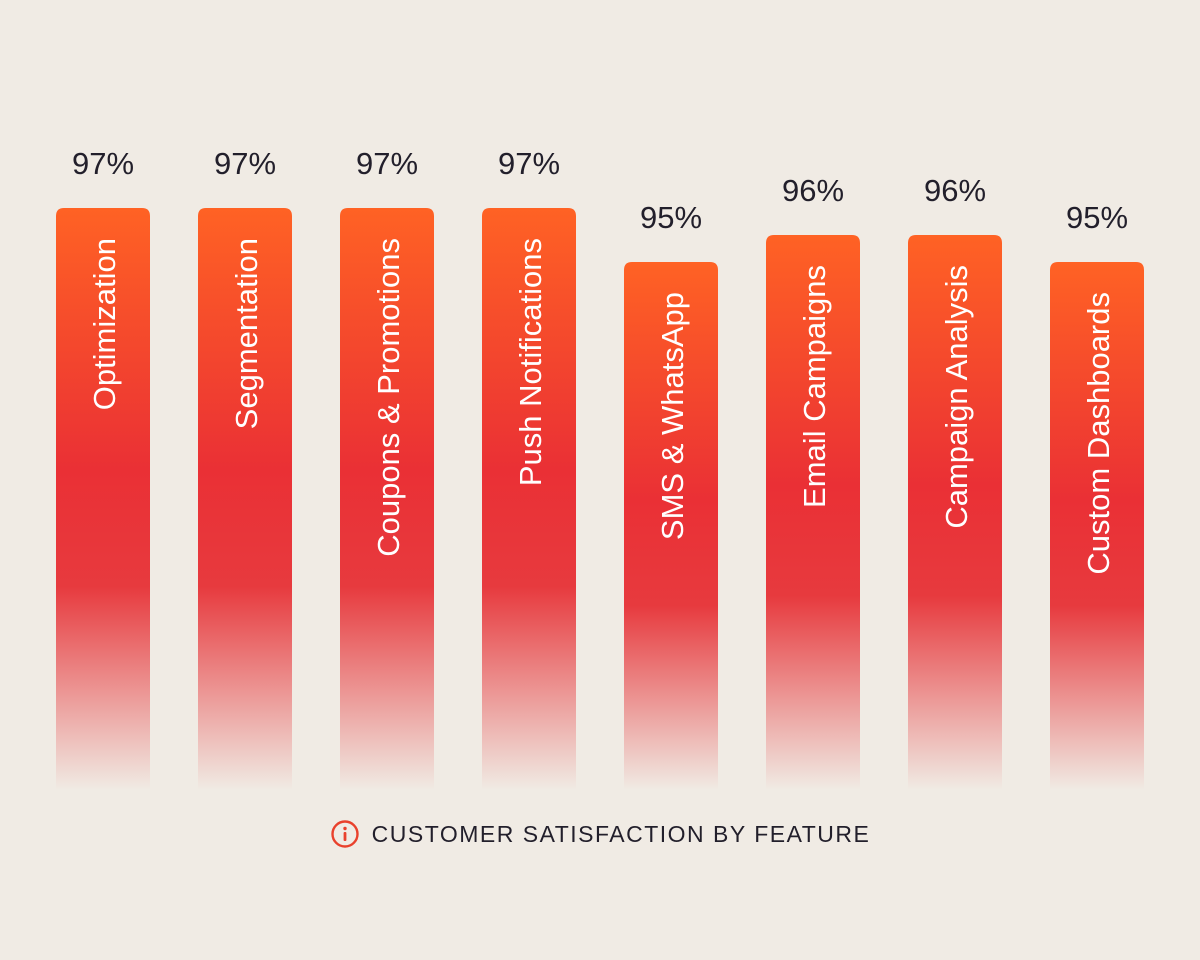  Describe the element at coordinates (103, 163) in the screenshot. I see `value-label-1: 97%` at that location.